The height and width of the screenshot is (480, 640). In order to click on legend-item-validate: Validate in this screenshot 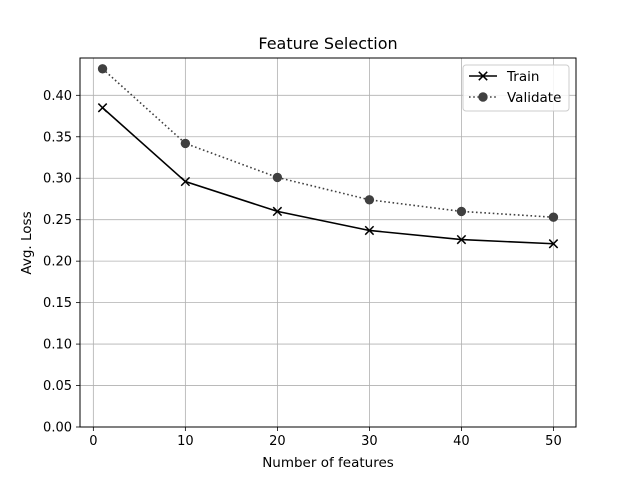, I will do `click(515, 98)`.